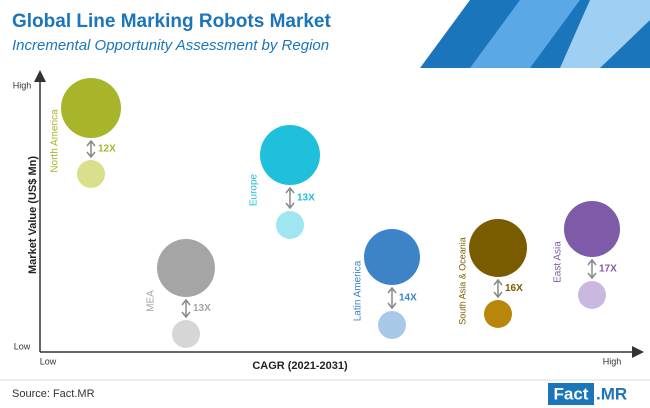 The width and height of the screenshot is (650, 408). I want to click on region-label: East Asia, so click(558, 262).